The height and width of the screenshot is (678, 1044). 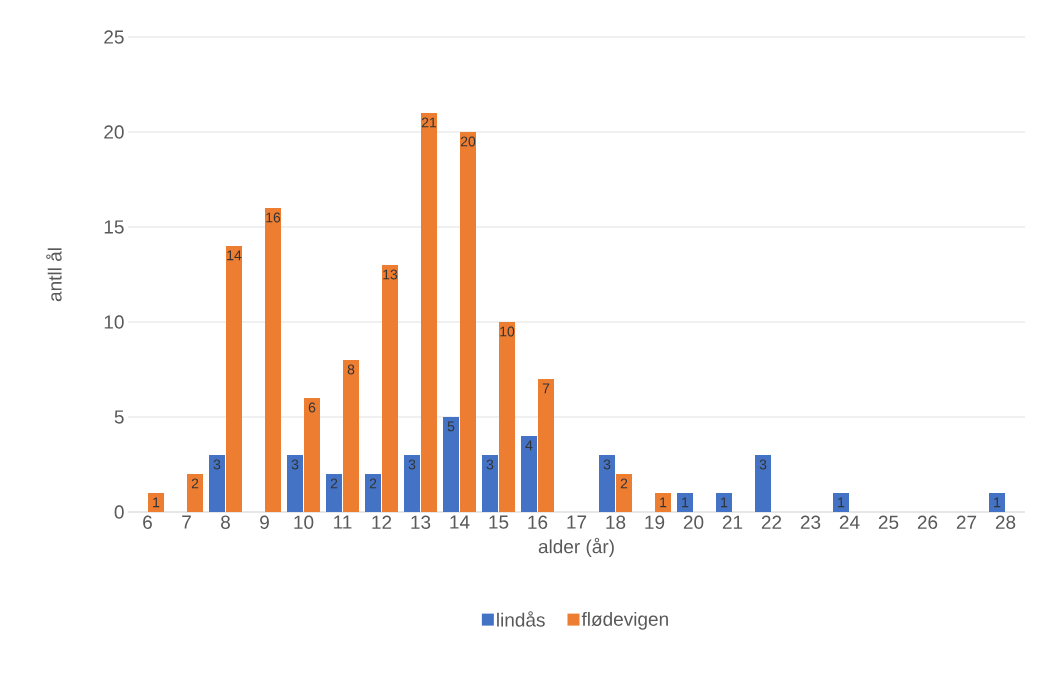 I want to click on data-label: 5, so click(x=451, y=426).